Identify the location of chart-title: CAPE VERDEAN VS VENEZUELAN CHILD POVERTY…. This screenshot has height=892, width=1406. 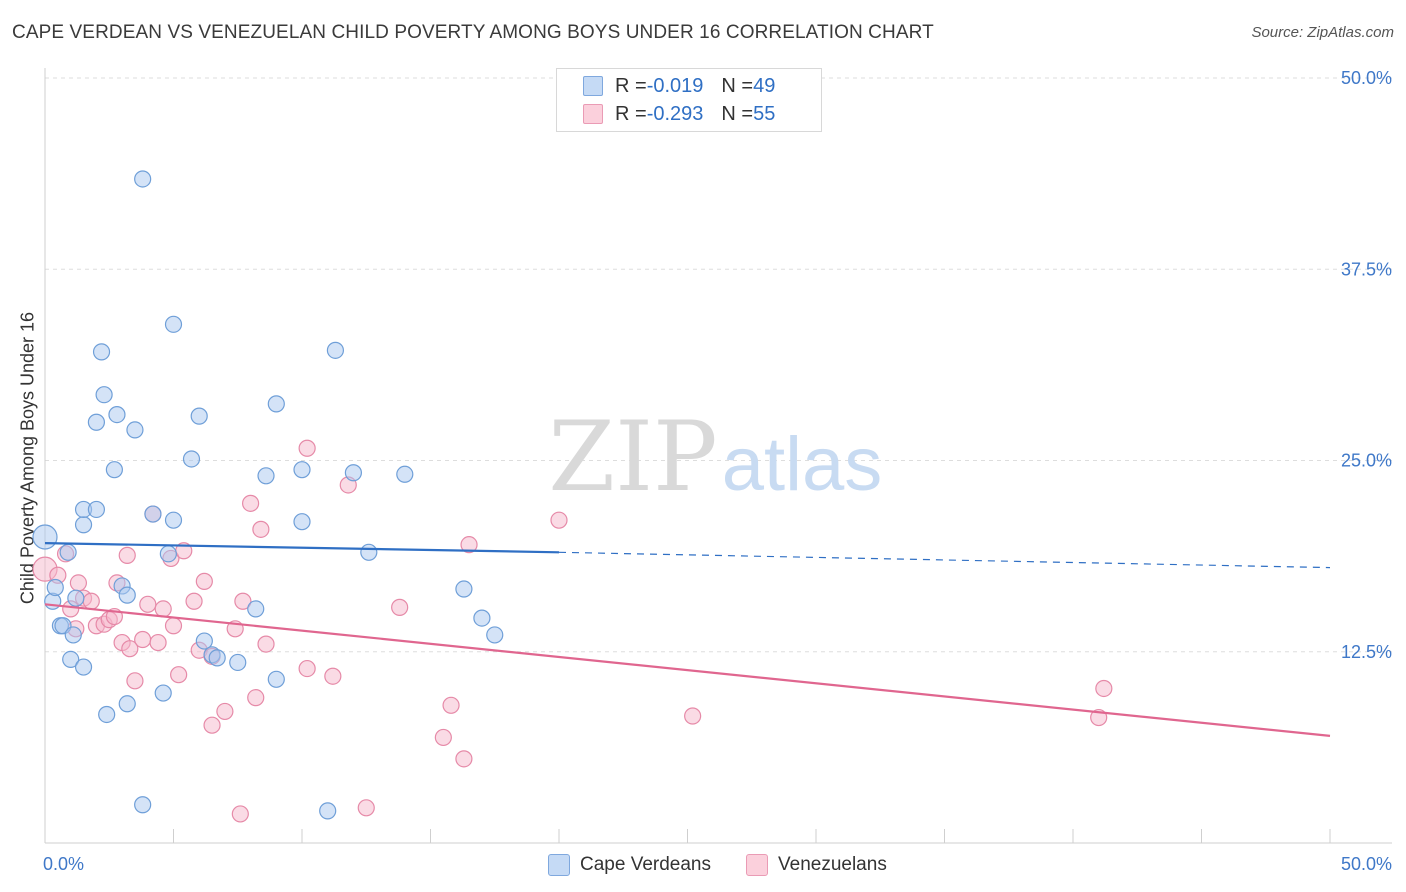
(473, 32).